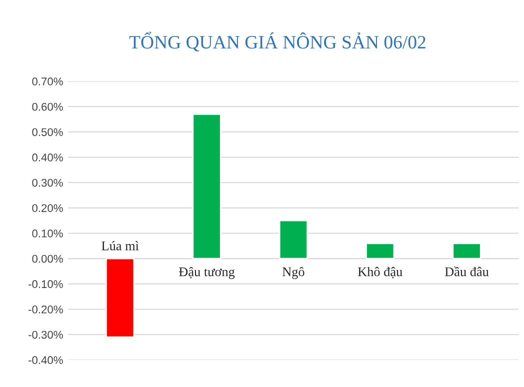 The width and height of the screenshot is (524, 387). What do you see at coordinates (47, 182) in the screenshot?
I see `y-tick-label: 0.30%` at bounding box center [47, 182].